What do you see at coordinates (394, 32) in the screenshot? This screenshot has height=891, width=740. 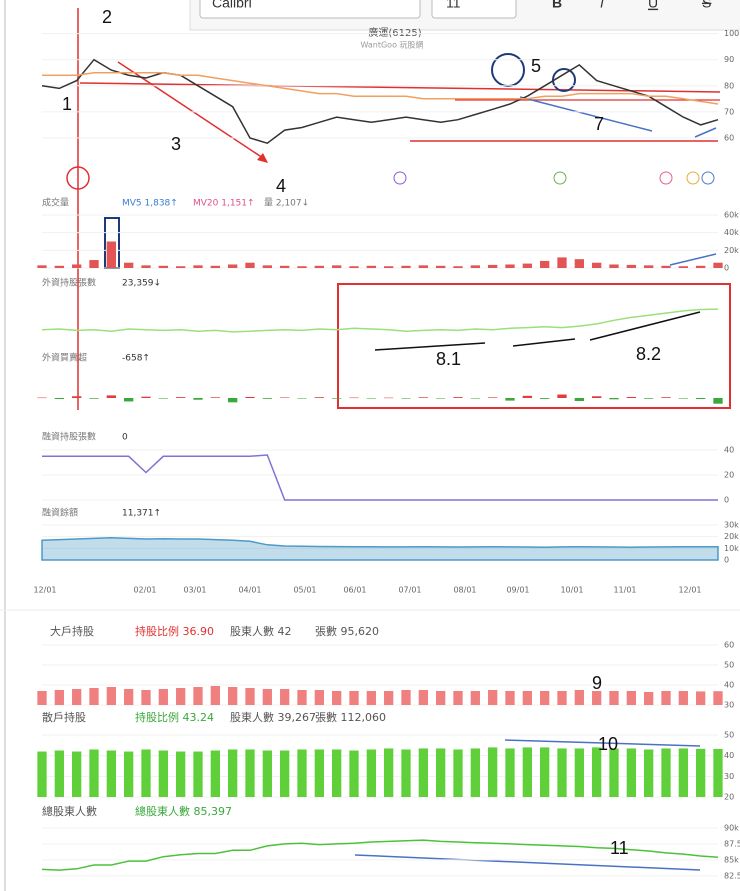 I see `chart-title: 廣運(6125)` at bounding box center [394, 32].